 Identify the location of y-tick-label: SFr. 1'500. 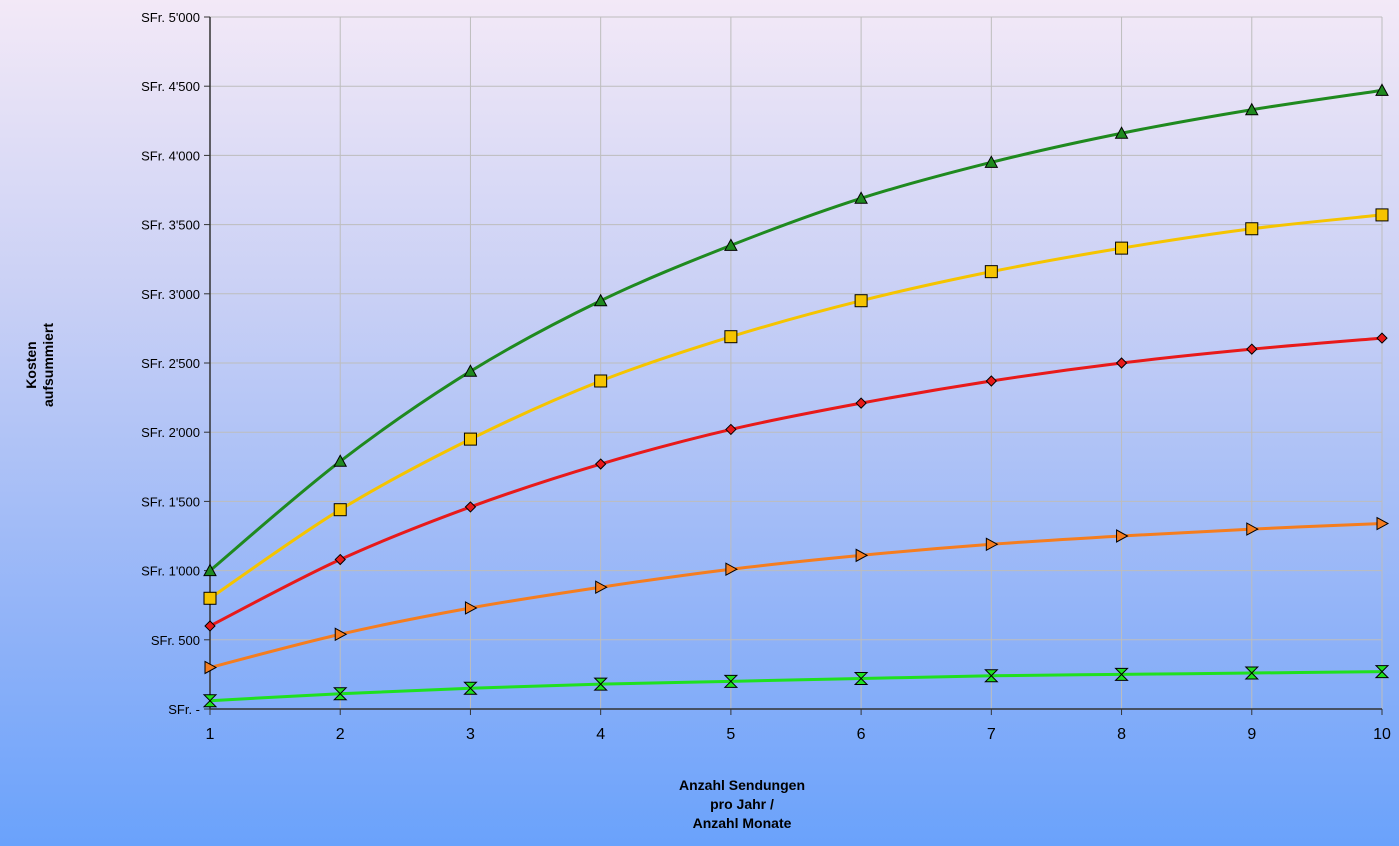
(170, 501).